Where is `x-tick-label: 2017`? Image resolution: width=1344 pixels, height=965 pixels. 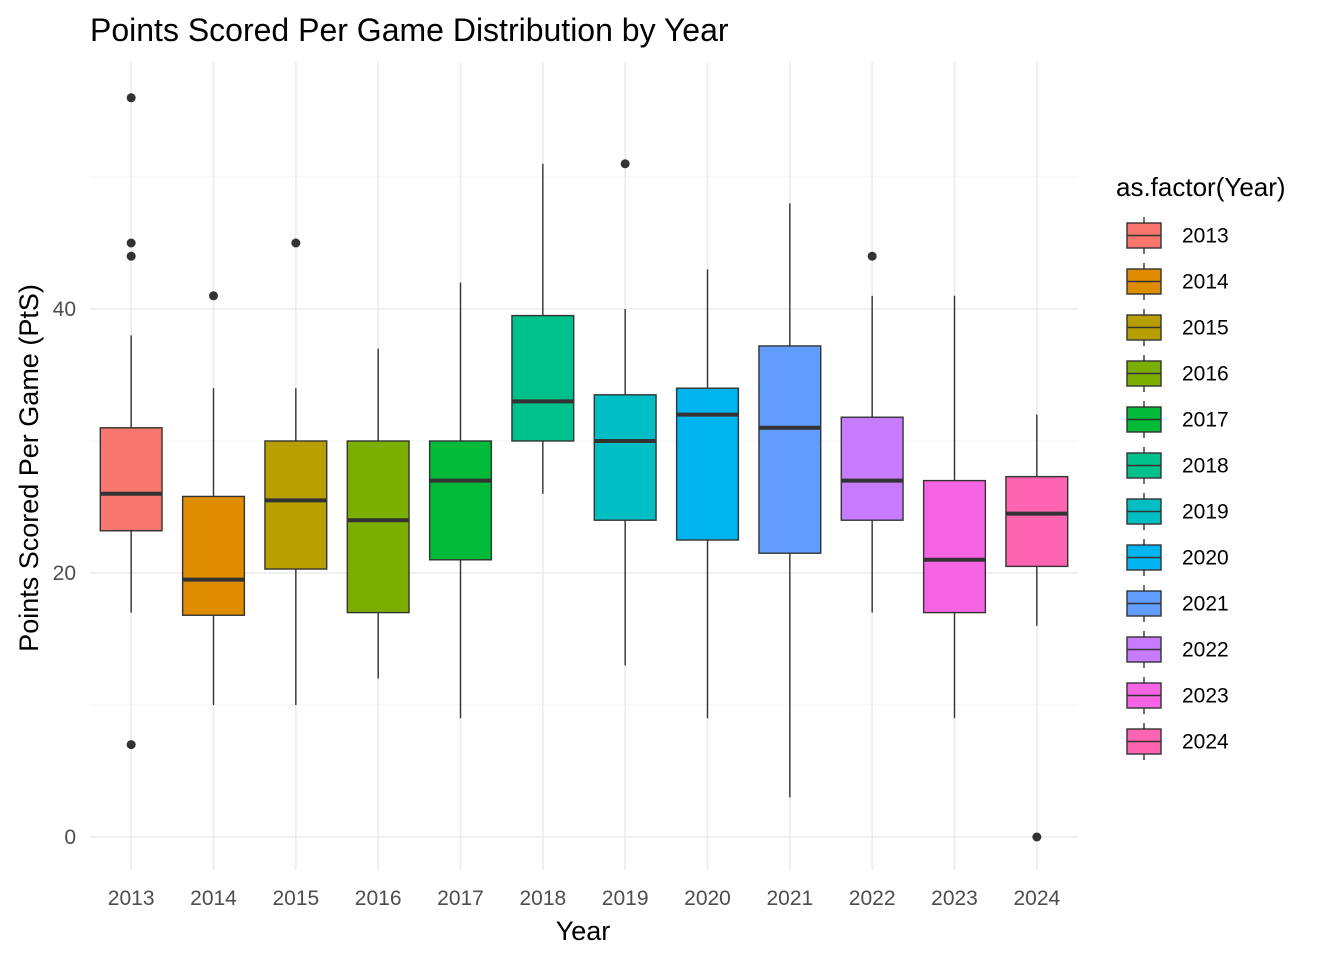 x-tick-label: 2017 is located at coordinates (460, 898).